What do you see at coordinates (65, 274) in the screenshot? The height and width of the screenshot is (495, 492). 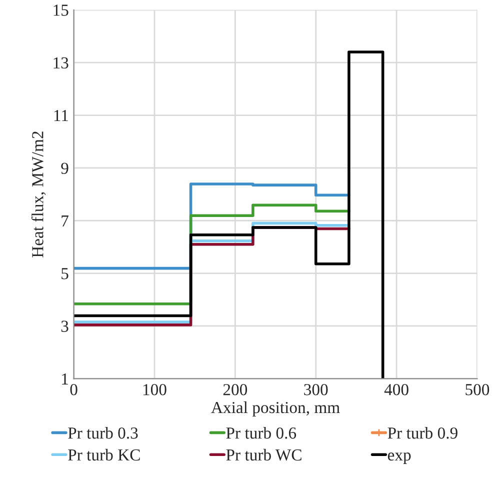 I see `y-tick-label: 5` at bounding box center [65, 274].